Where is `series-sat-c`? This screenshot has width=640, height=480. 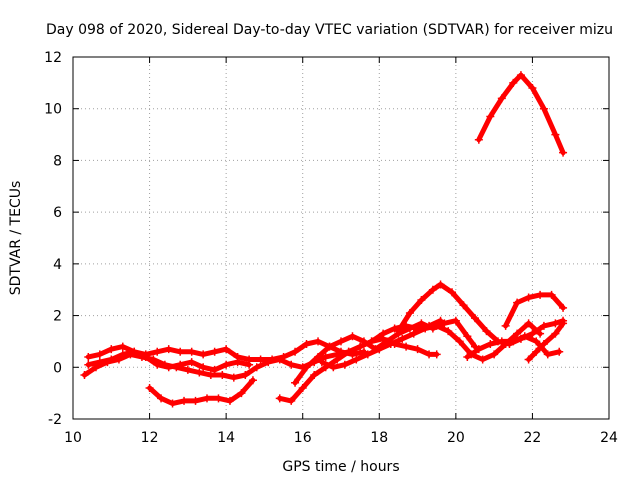 series-sat-c is located at coordinates (534, 310).